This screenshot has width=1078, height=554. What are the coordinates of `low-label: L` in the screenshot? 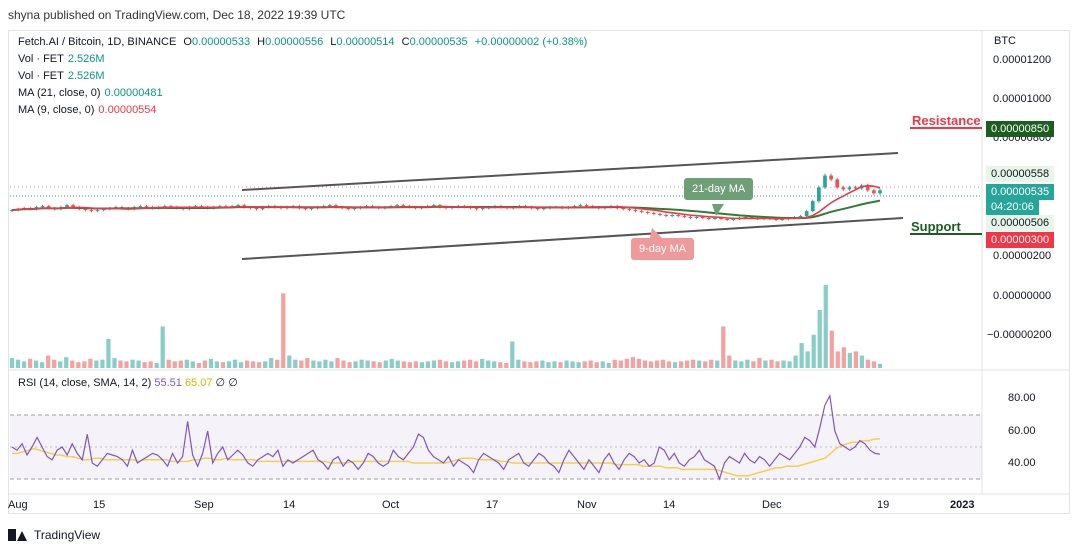 It's located at (333, 42).